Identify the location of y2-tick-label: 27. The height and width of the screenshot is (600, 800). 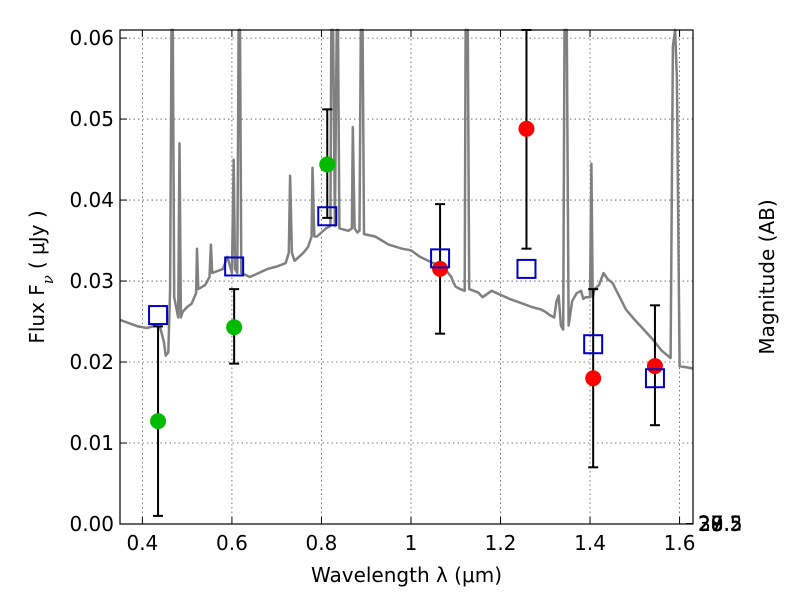
(710, 524).